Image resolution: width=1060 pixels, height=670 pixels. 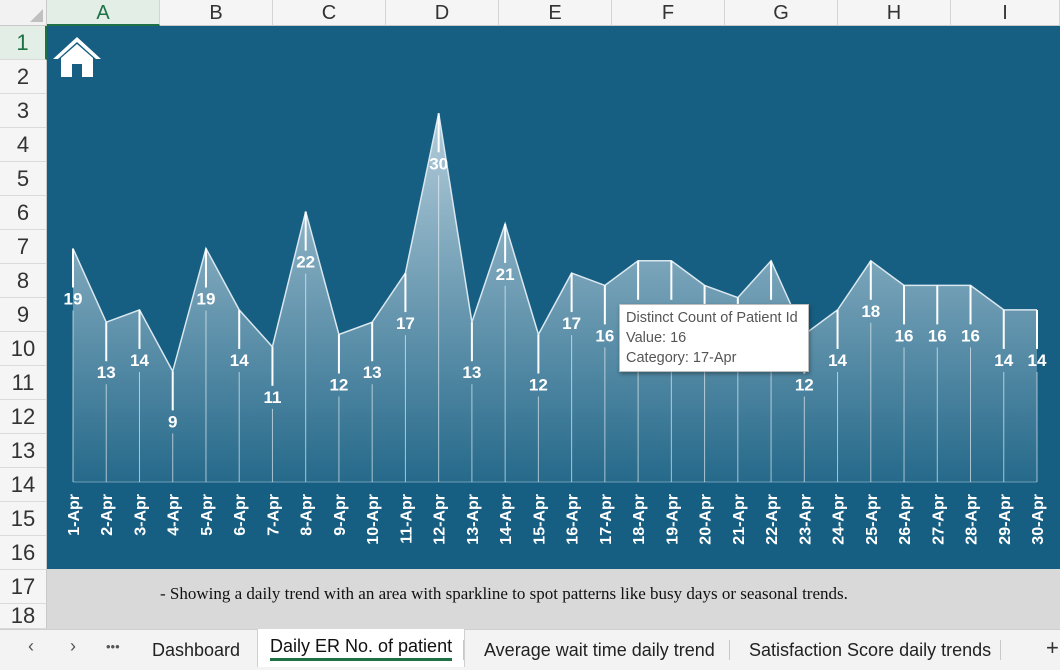 What do you see at coordinates (442, 13) in the screenshot?
I see `column-header-d: D` at bounding box center [442, 13].